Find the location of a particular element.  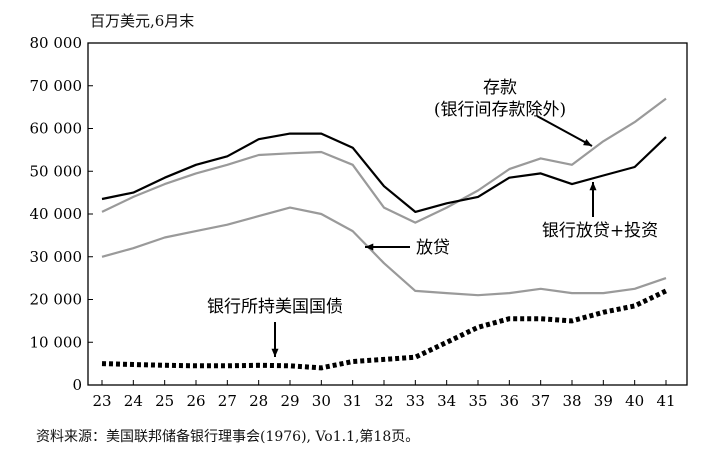

series-label-deposits: 存款 is located at coordinates (500, 88).